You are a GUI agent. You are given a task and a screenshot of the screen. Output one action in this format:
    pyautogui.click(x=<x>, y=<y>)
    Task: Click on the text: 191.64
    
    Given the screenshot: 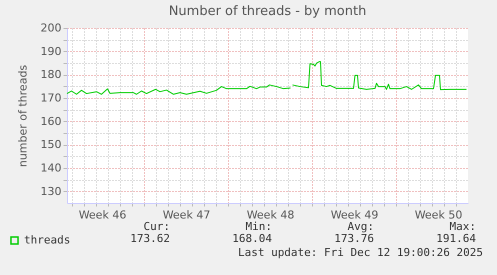 What is the action you would take?
    pyautogui.click(x=455, y=238)
    